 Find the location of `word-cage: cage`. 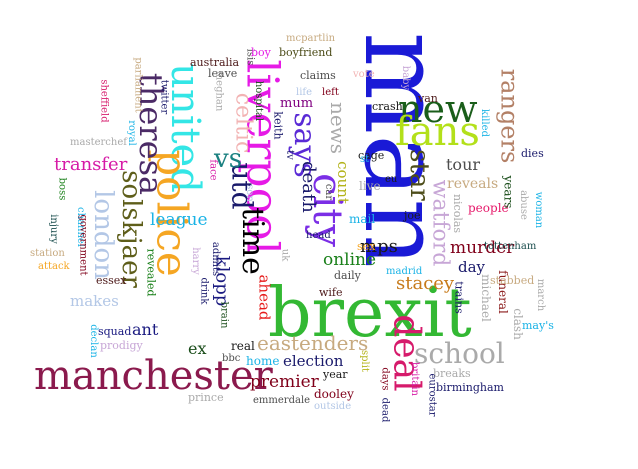

word-cage: cage is located at coordinates (371, 155).